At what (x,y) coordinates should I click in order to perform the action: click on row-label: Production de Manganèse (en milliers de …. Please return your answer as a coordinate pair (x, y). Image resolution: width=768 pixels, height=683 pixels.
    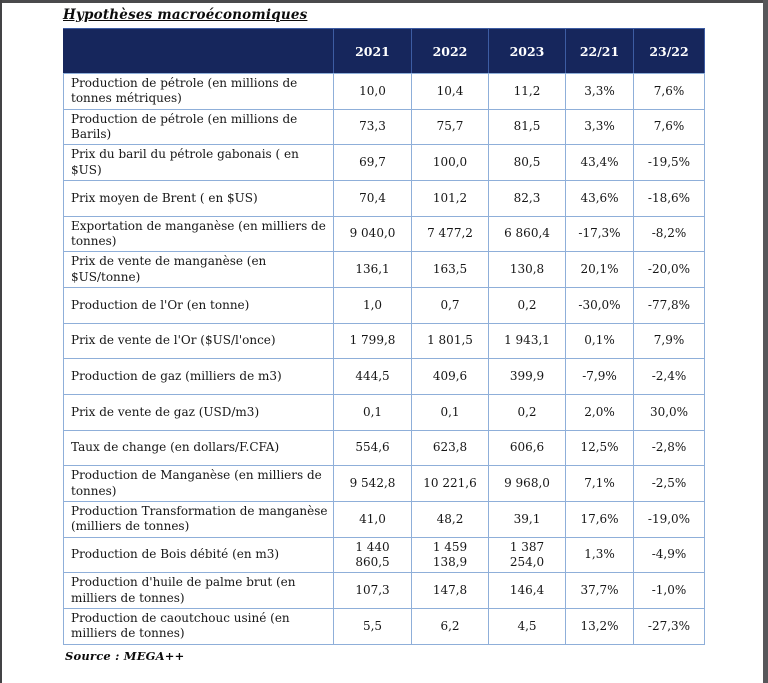
    Looking at the image, I should click on (198, 483).